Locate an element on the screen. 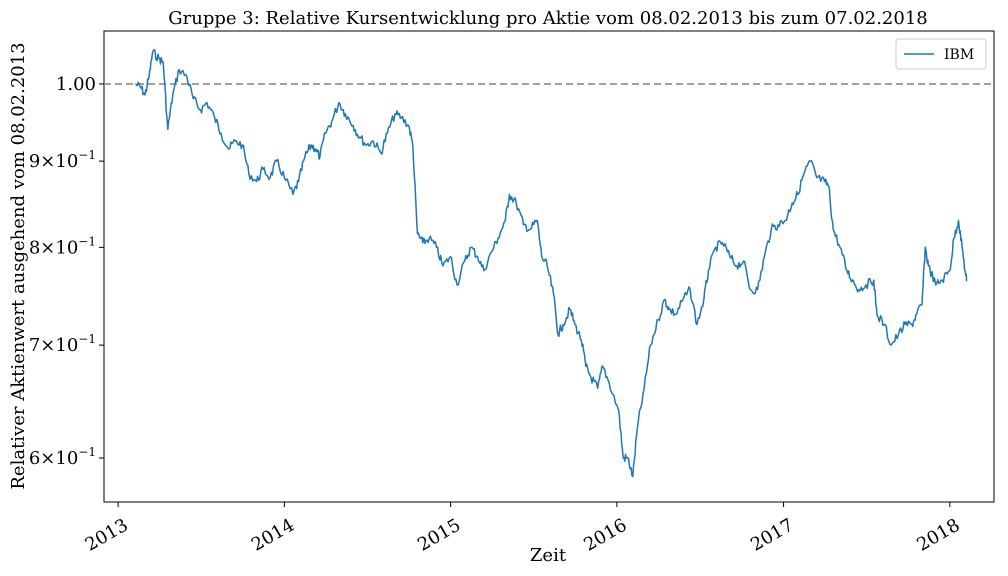  x-axis-label: Zeit is located at coordinates (548, 555).